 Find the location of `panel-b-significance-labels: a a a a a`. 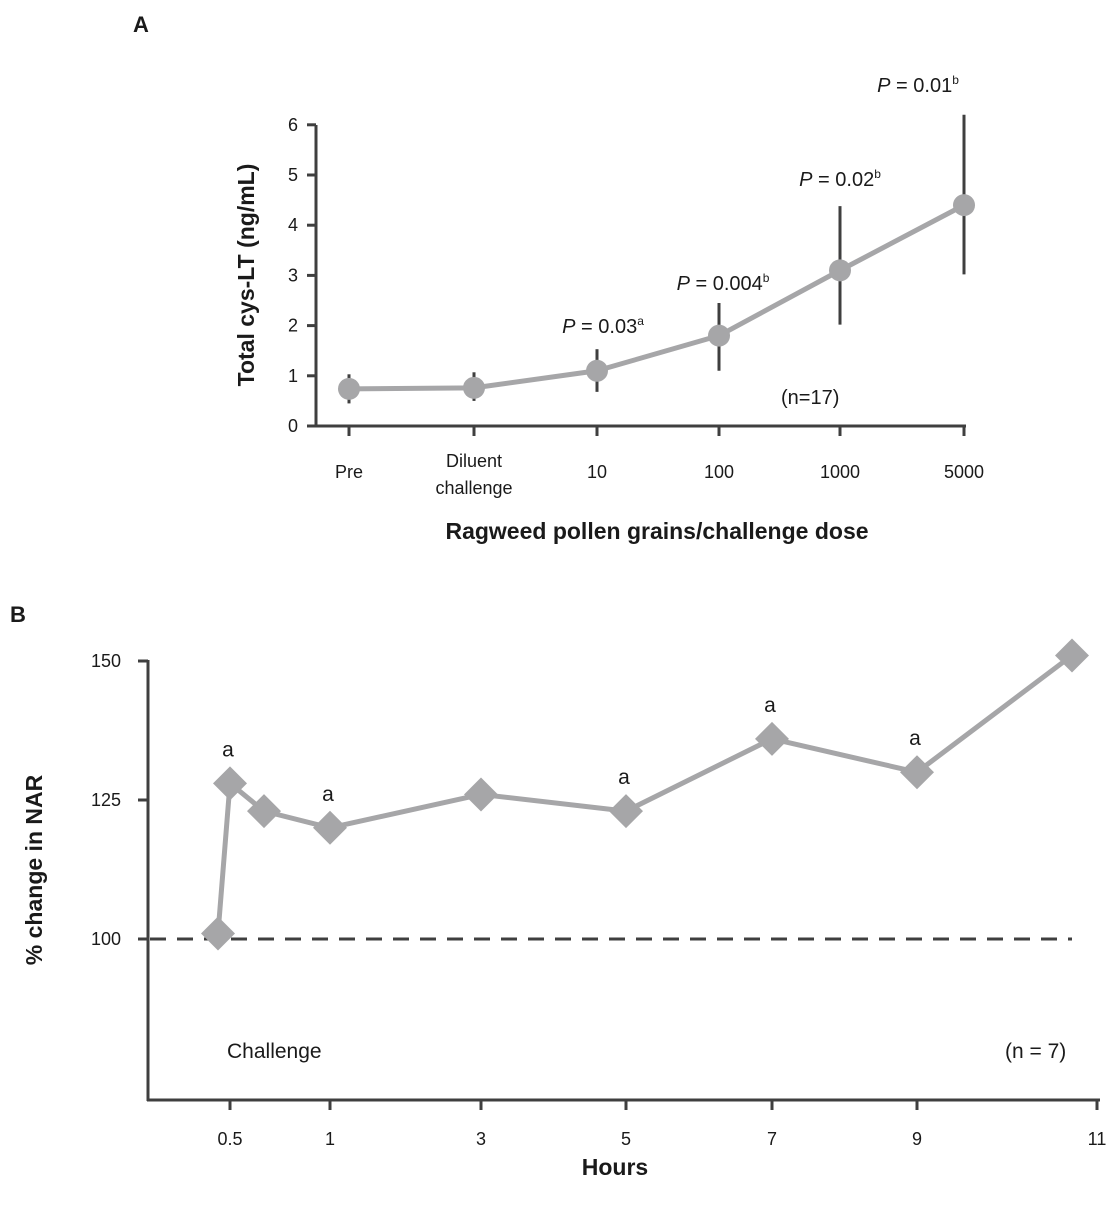

panel-b-significance-labels: a a a a a is located at coordinates (571, 750).